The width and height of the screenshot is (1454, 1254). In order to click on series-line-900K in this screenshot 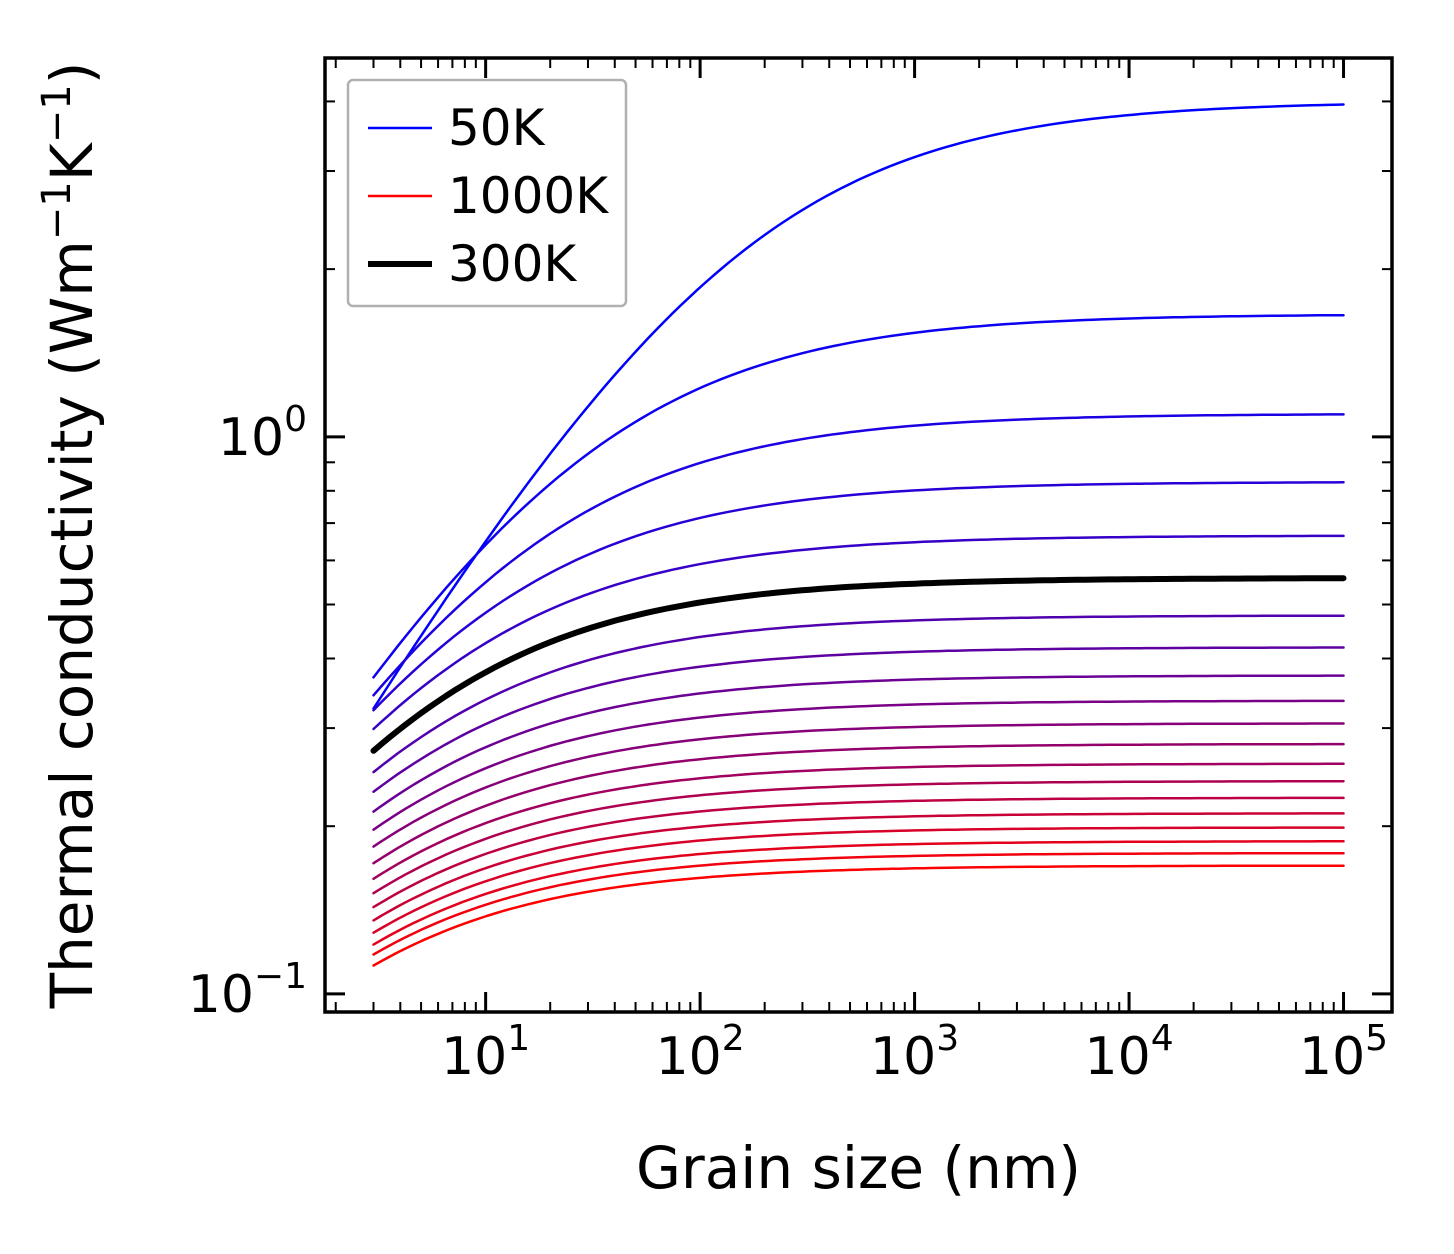, I will do `click(858, 893)`.